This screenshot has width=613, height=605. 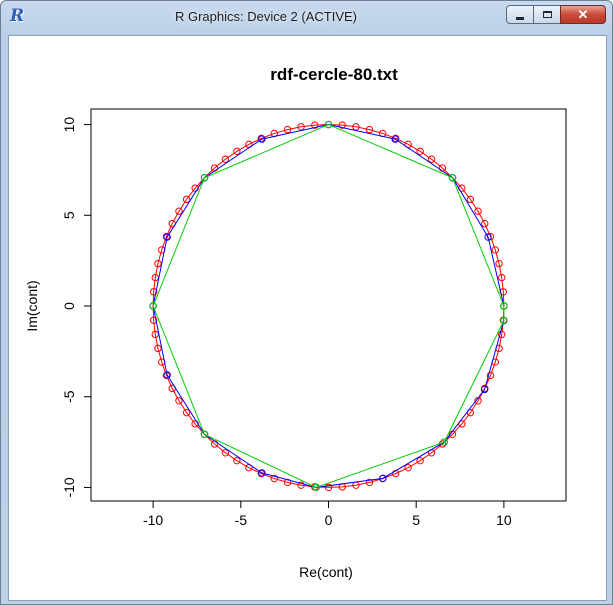 I want to click on r-app-icon: R, so click(x=17, y=16).